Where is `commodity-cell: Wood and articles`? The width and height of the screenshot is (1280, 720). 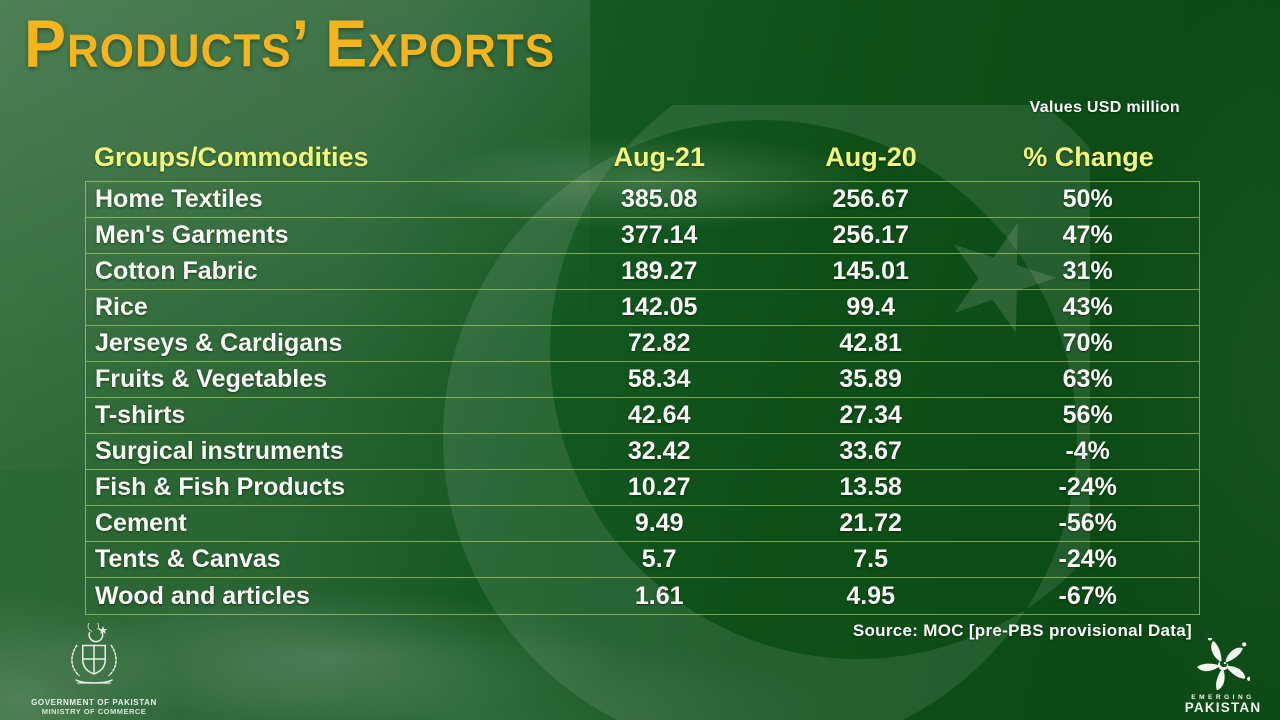
commodity-cell: Wood and articles is located at coordinates (202, 595).